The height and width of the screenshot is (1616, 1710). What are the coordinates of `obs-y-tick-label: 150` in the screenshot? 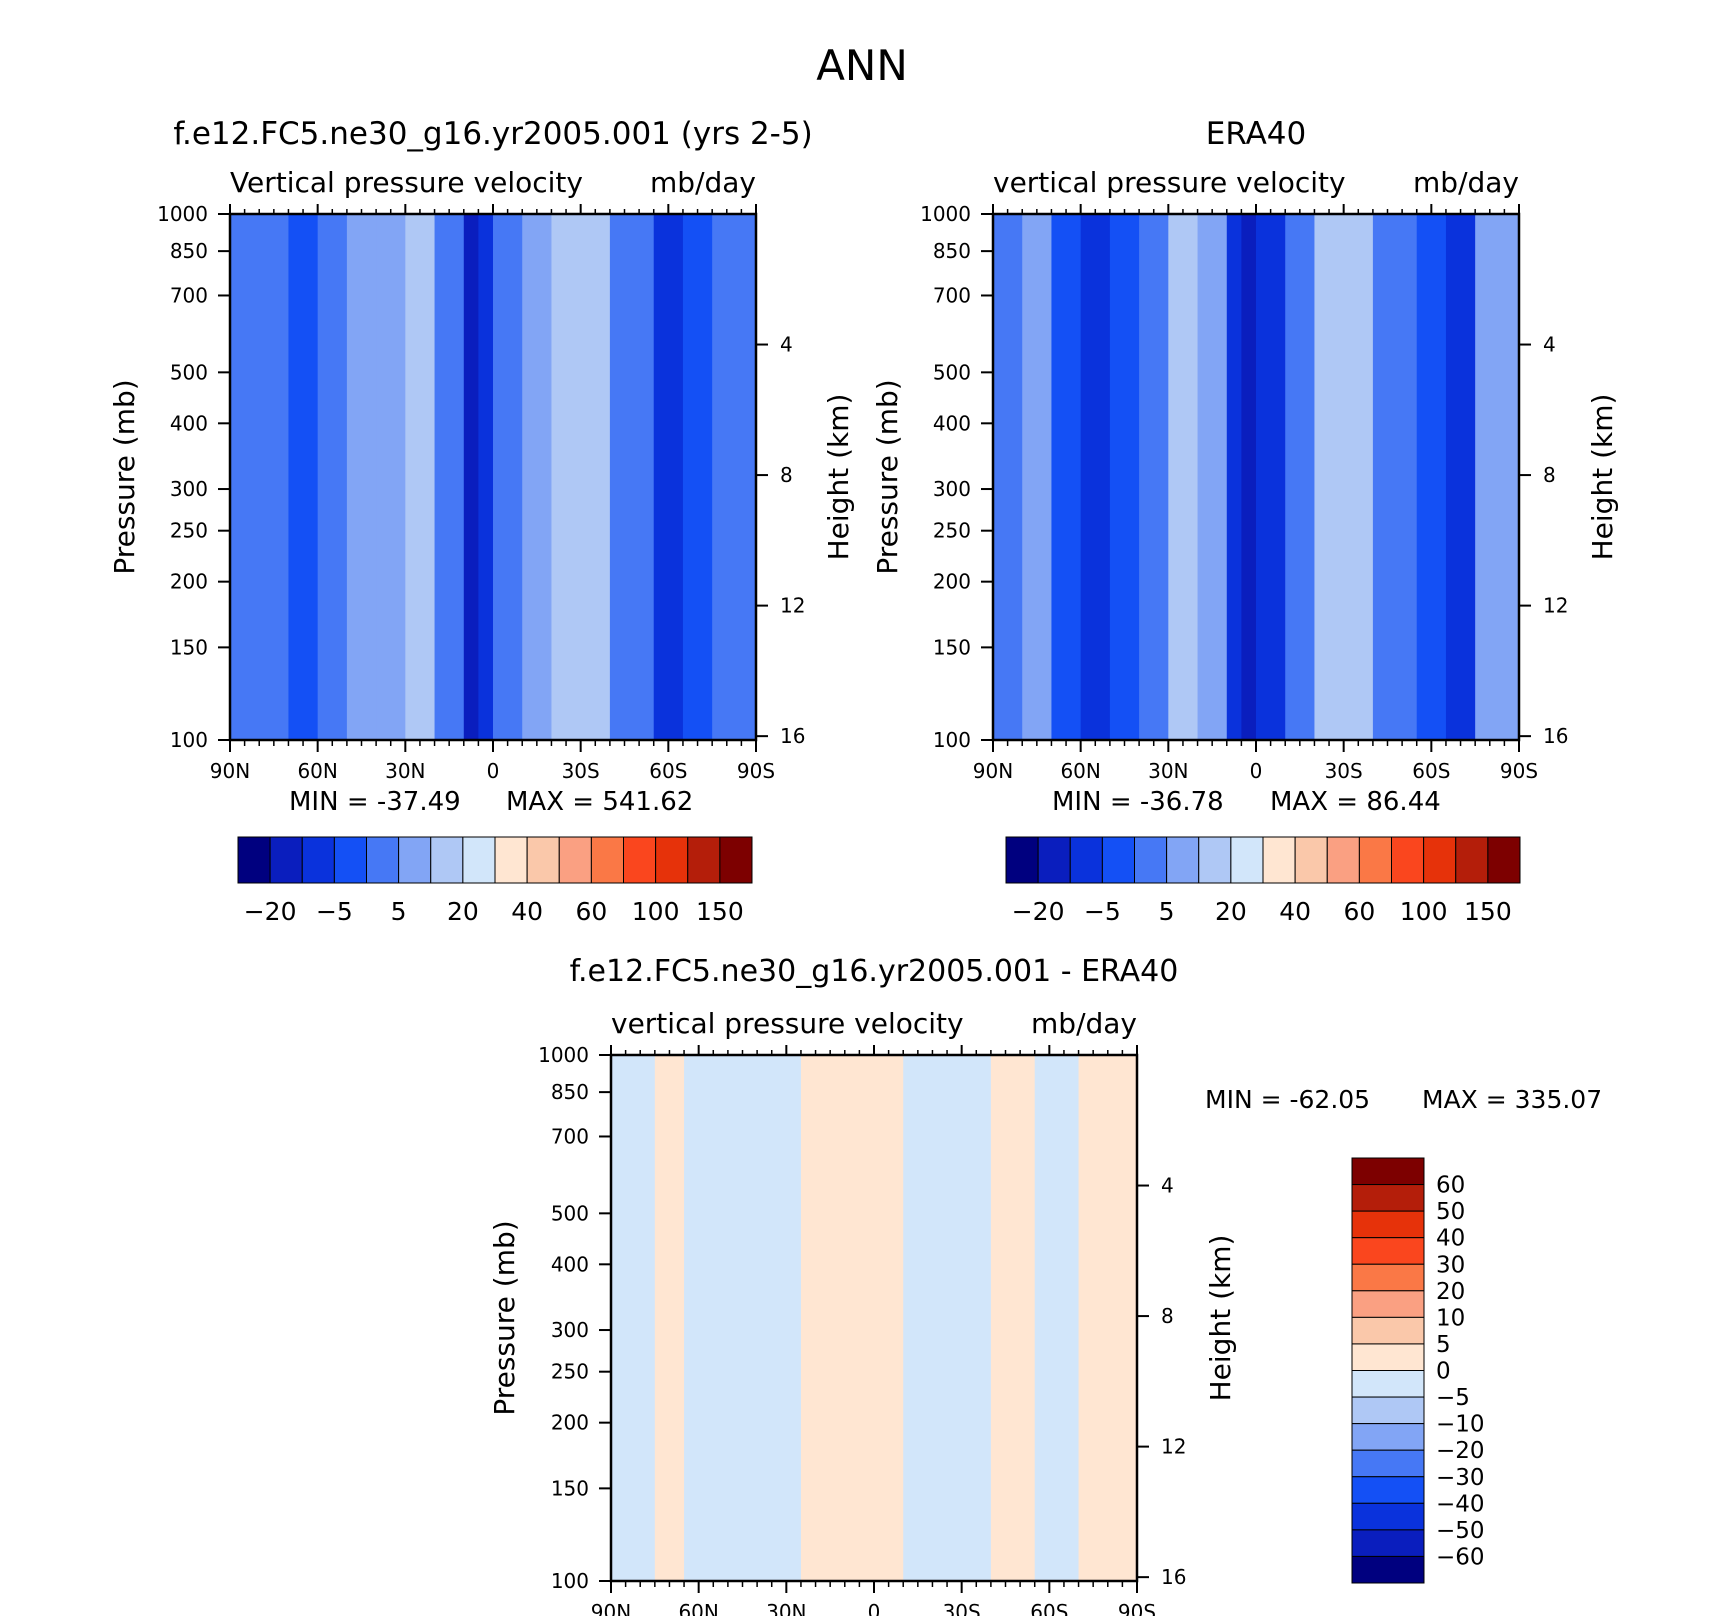 It's located at (952, 647).